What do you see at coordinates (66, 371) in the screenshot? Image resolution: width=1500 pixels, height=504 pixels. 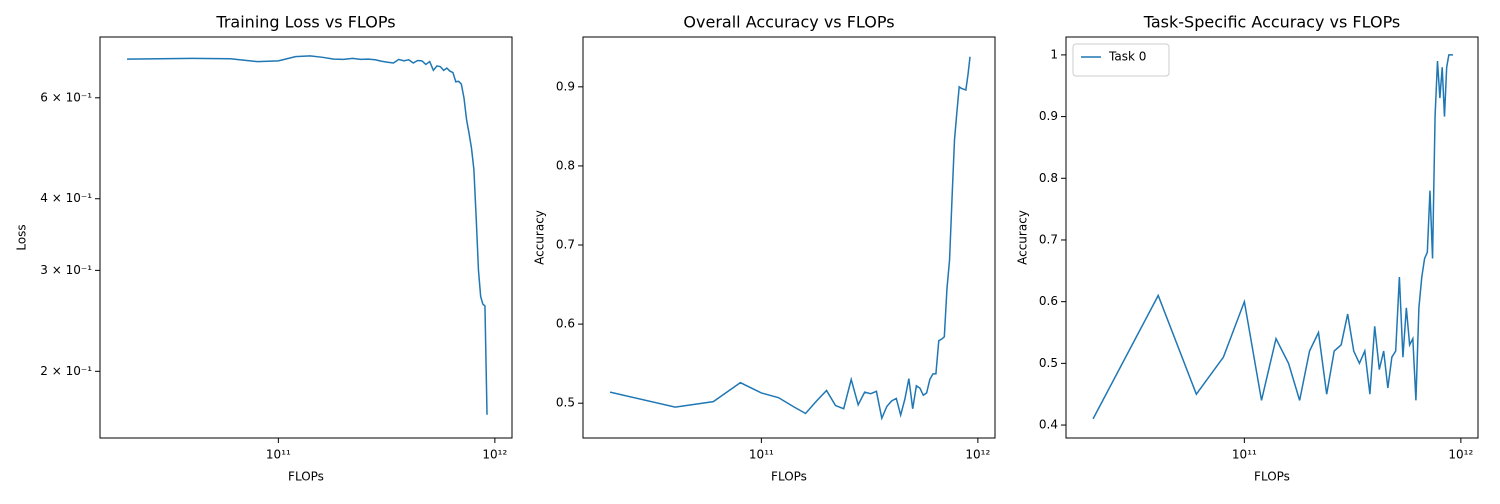 I see `y-tick-label: 2 × 10⁻¹` at bounding box center [66, 371].